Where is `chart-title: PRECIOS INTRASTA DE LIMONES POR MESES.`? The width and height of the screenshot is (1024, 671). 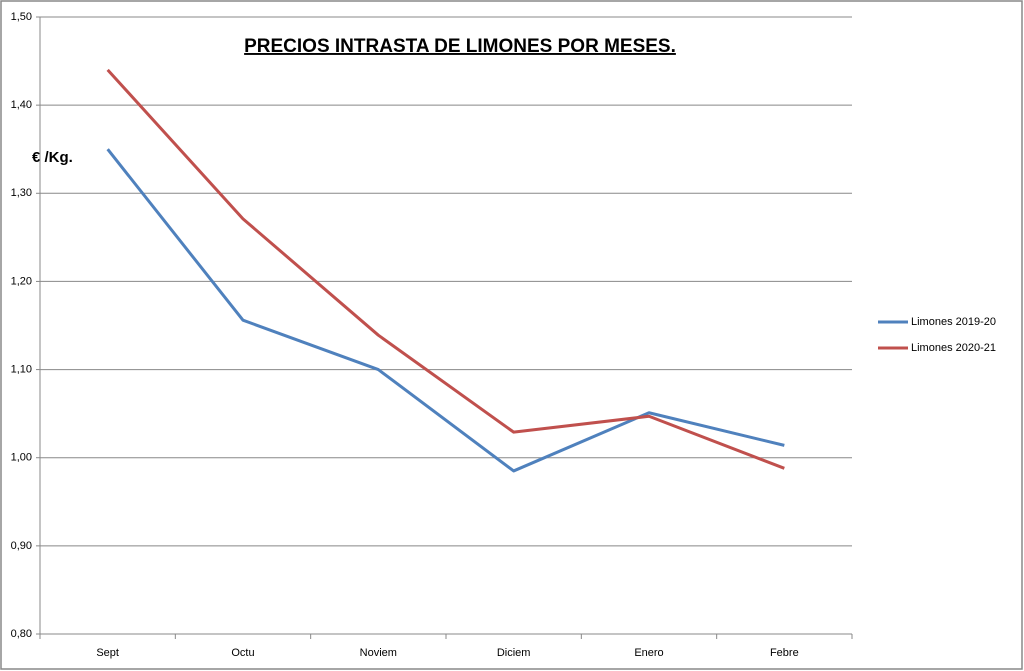
chart-title: PRECIOS INTRASTA DE LIMONES POR MESES. is located at coordinates (460, 46).